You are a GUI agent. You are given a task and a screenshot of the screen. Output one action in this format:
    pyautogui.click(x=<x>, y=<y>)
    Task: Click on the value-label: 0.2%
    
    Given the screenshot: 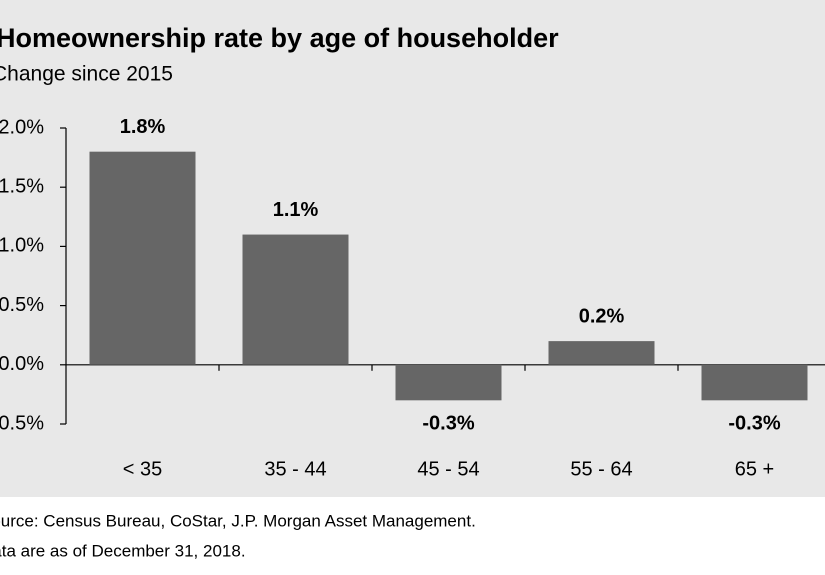 What is the action you would take?
    pyautogui.click(x=602, y=316)
    